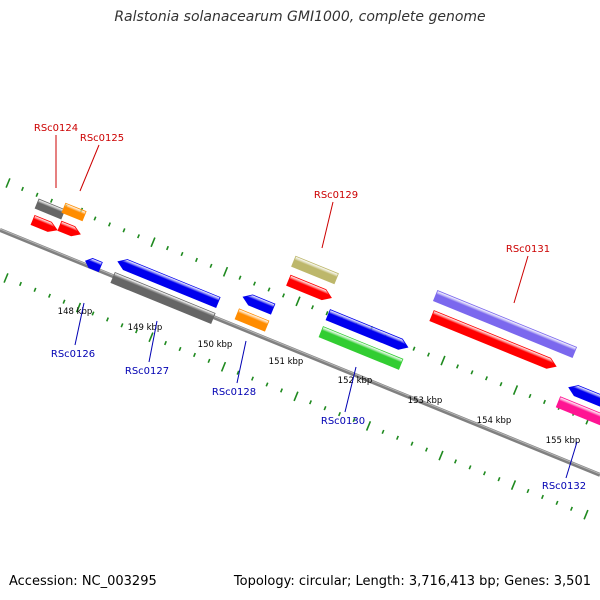 This screenshot has height=600, width=600. What do you see at coordinates (259, 304) in the screenshot?
I see `gene-bar-rsc0128` at bounding box center [259, 304].